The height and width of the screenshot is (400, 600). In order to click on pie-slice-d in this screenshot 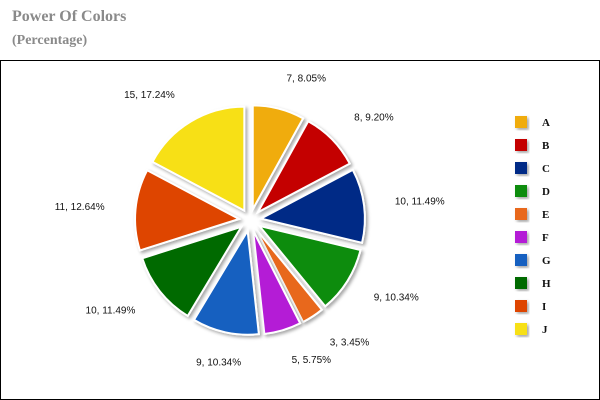, I will do `click(309, 266)`.